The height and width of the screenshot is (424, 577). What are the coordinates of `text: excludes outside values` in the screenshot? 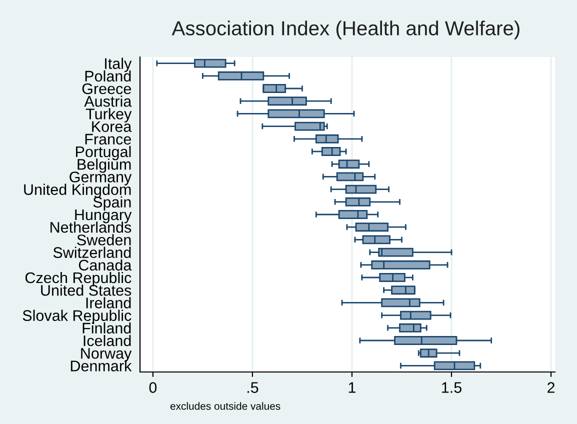 It's located at (225, 406).